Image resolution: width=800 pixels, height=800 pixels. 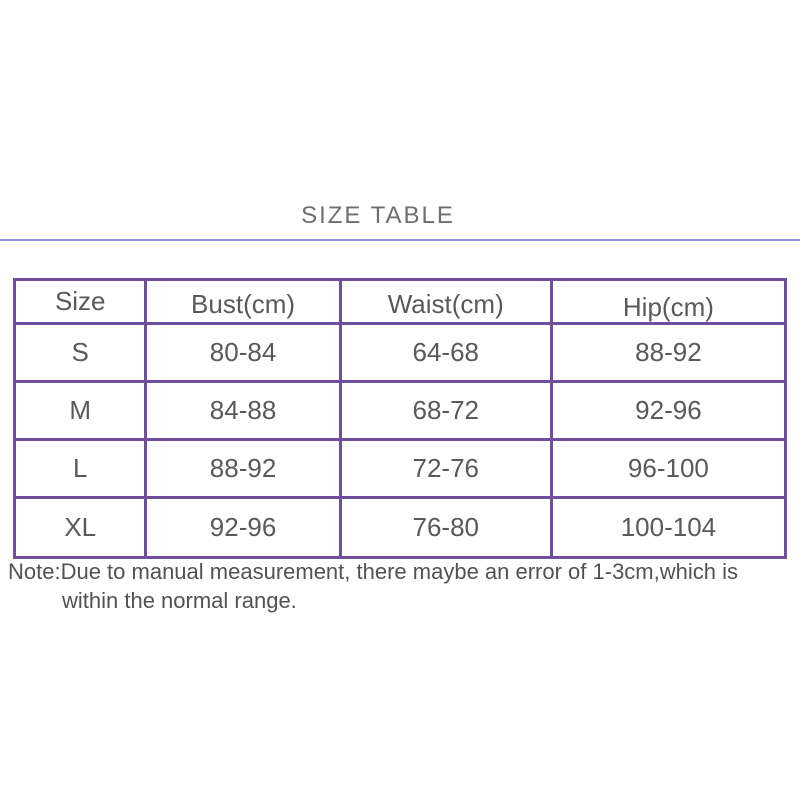 I want to click on header-label: Waist(cm), so click(x=445, y=304).